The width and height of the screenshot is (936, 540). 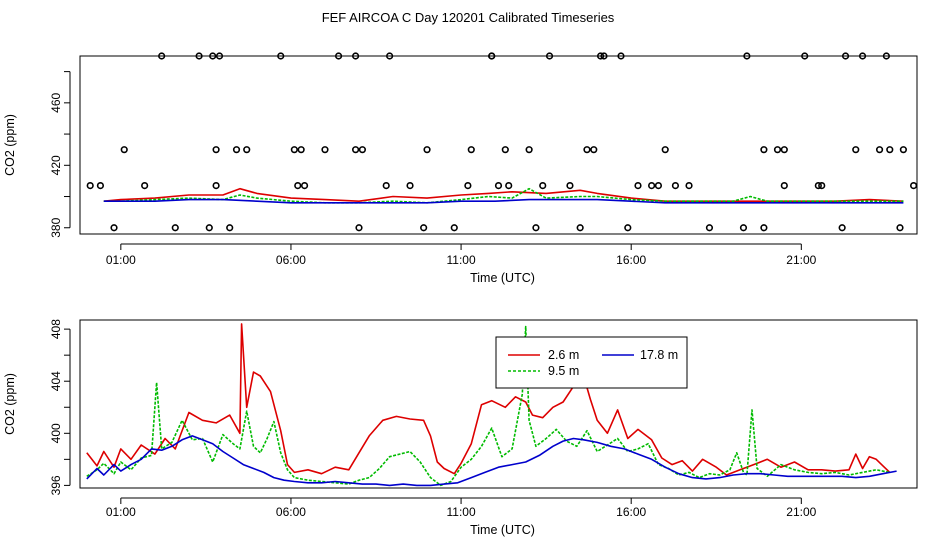 What do you see at coordinates (56, 165) in the screenshot?
I see `y-tick-label: 420` at bounding box center [56, 165].